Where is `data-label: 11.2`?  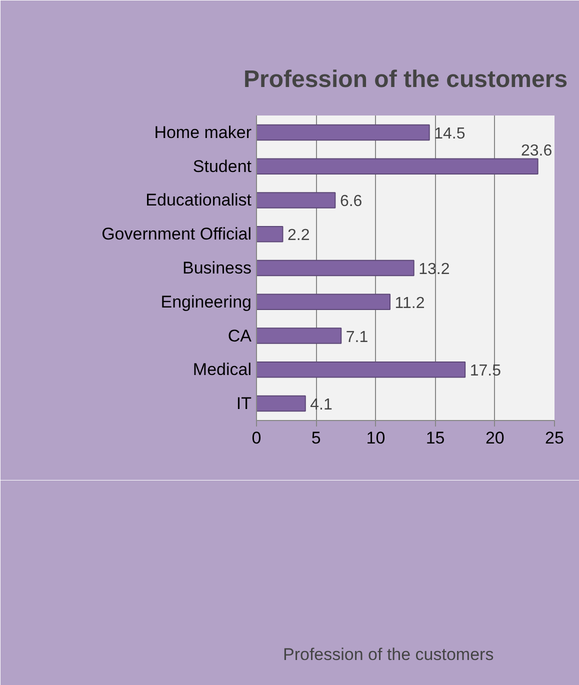 data-label: 11.2 is located at coordinates (409, 303).